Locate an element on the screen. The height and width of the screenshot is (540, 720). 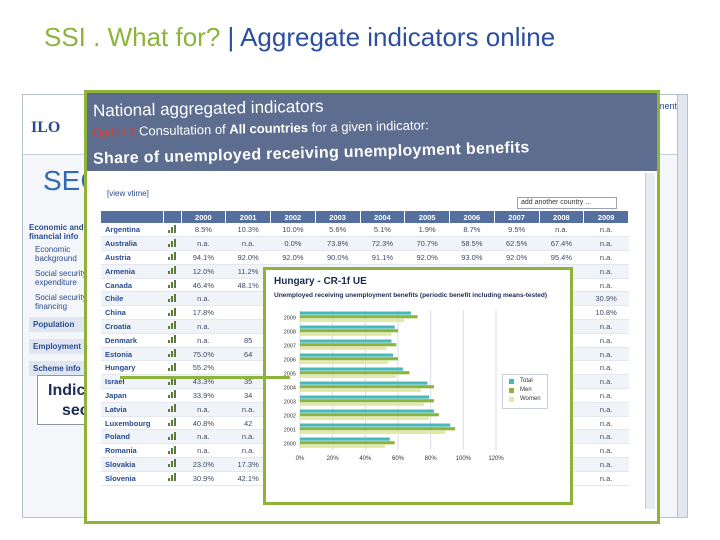
left-nav-item: Employment is located at coordinates (64, 346).